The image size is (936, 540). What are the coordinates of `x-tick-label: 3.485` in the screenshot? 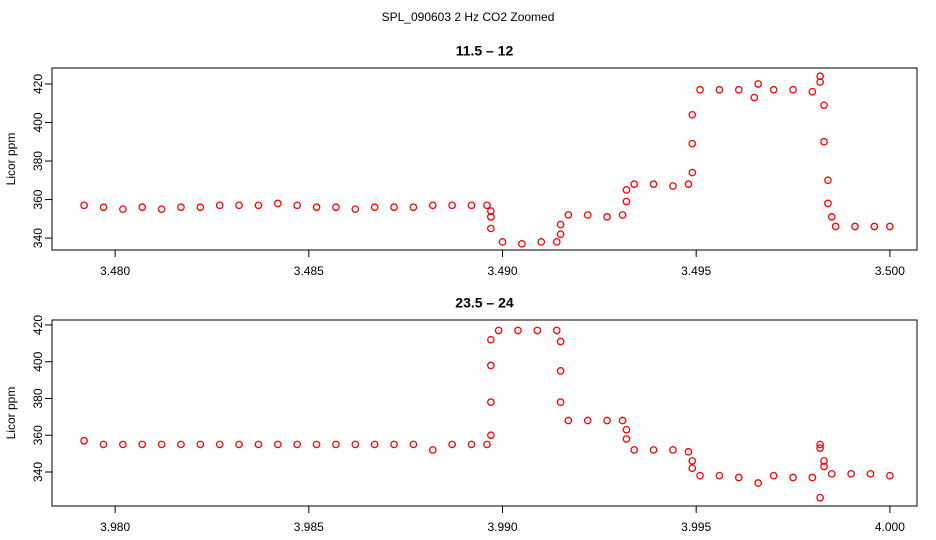 It's located at (309, 271).